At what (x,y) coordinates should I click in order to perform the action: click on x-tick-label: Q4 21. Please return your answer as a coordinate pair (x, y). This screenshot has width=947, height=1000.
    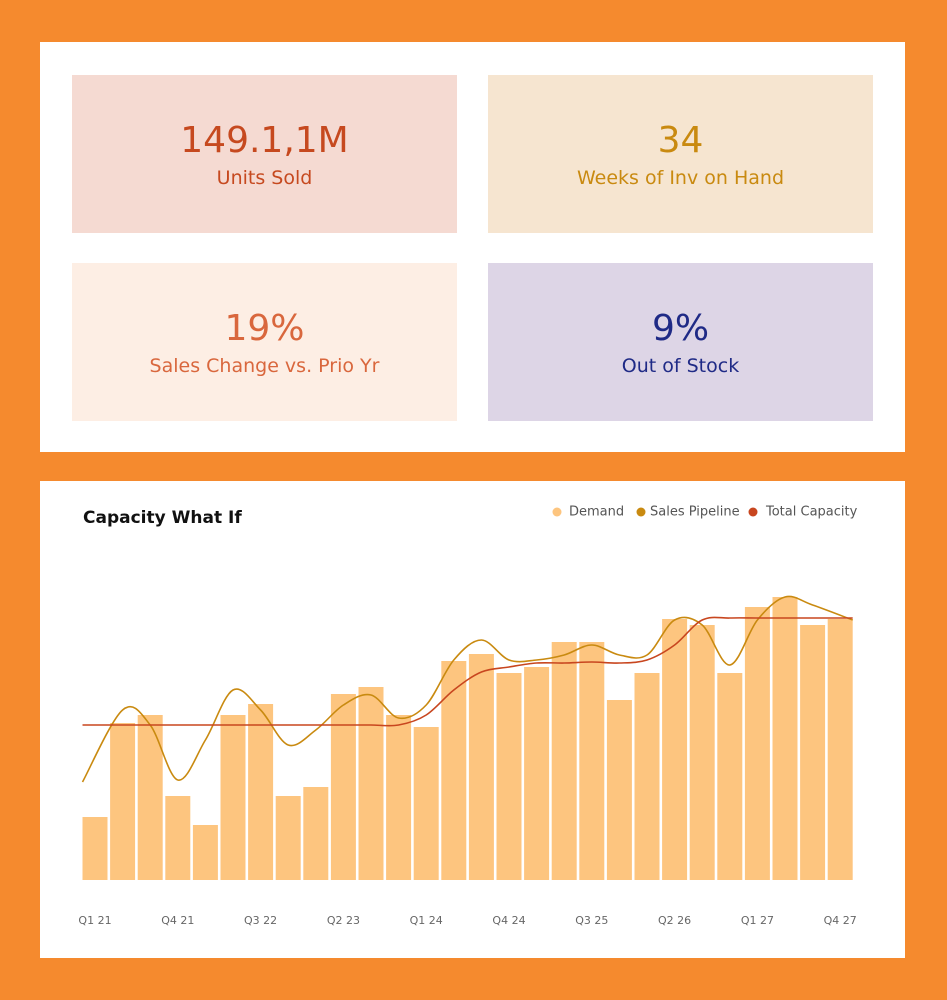
    Looking at the image, I should click on (177, 920).